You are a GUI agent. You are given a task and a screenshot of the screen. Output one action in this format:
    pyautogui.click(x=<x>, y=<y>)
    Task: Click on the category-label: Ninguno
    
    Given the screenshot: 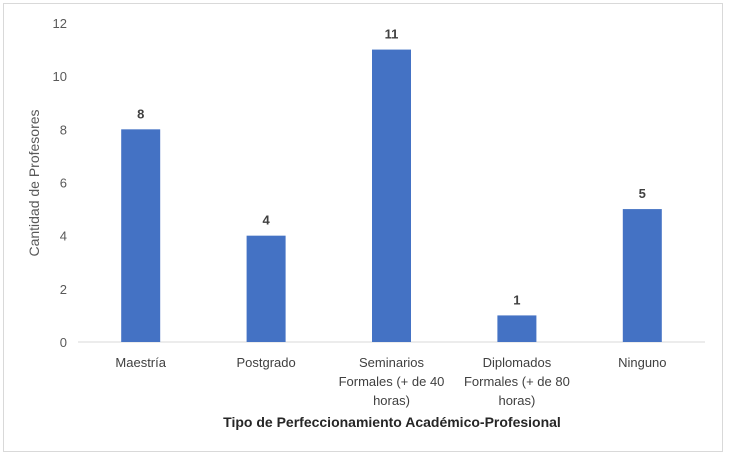 What is the action you would take?
    pyautogui.click(x=642, y=362)
    